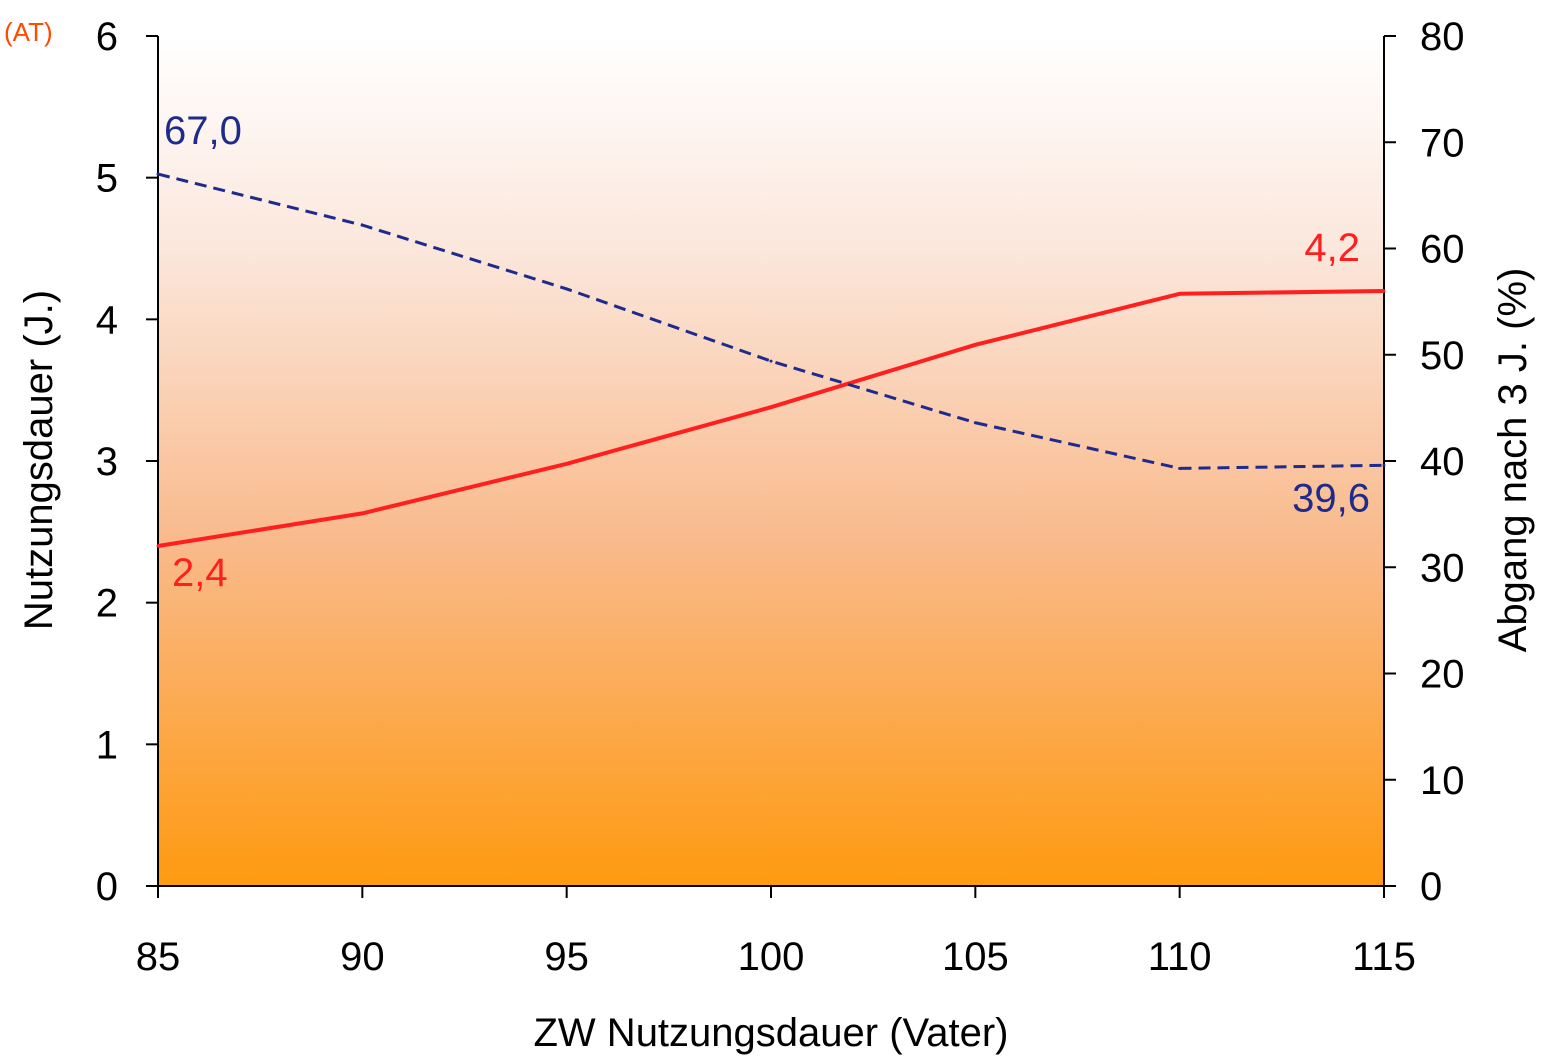  I want to click on y-right-tick-label: 30, so click(1442, 568).